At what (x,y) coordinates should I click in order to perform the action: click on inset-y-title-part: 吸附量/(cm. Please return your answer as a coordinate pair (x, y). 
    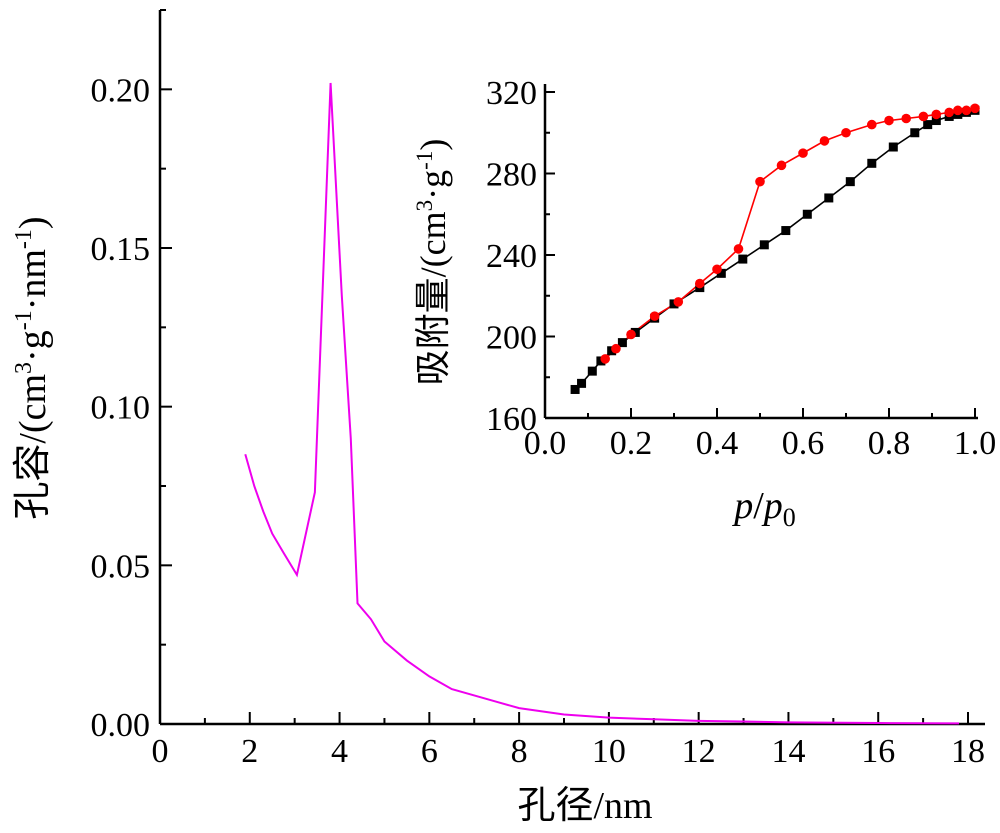
    Looking at the image, I should click on (433, 298).